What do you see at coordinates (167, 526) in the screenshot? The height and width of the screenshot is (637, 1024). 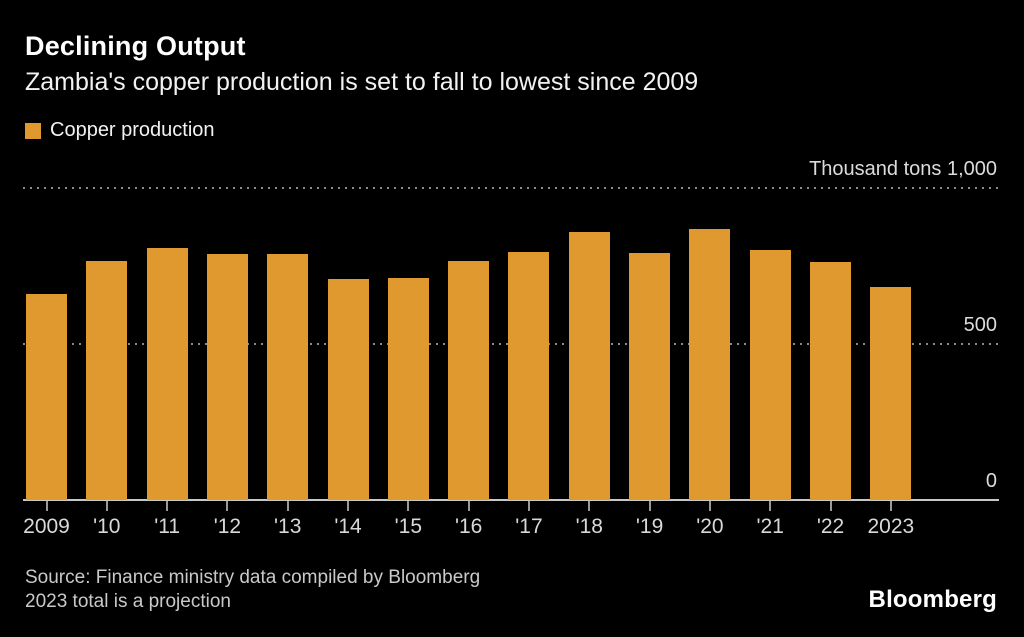 I see `x-axis-label: '11` at bounding box center [167, 526].